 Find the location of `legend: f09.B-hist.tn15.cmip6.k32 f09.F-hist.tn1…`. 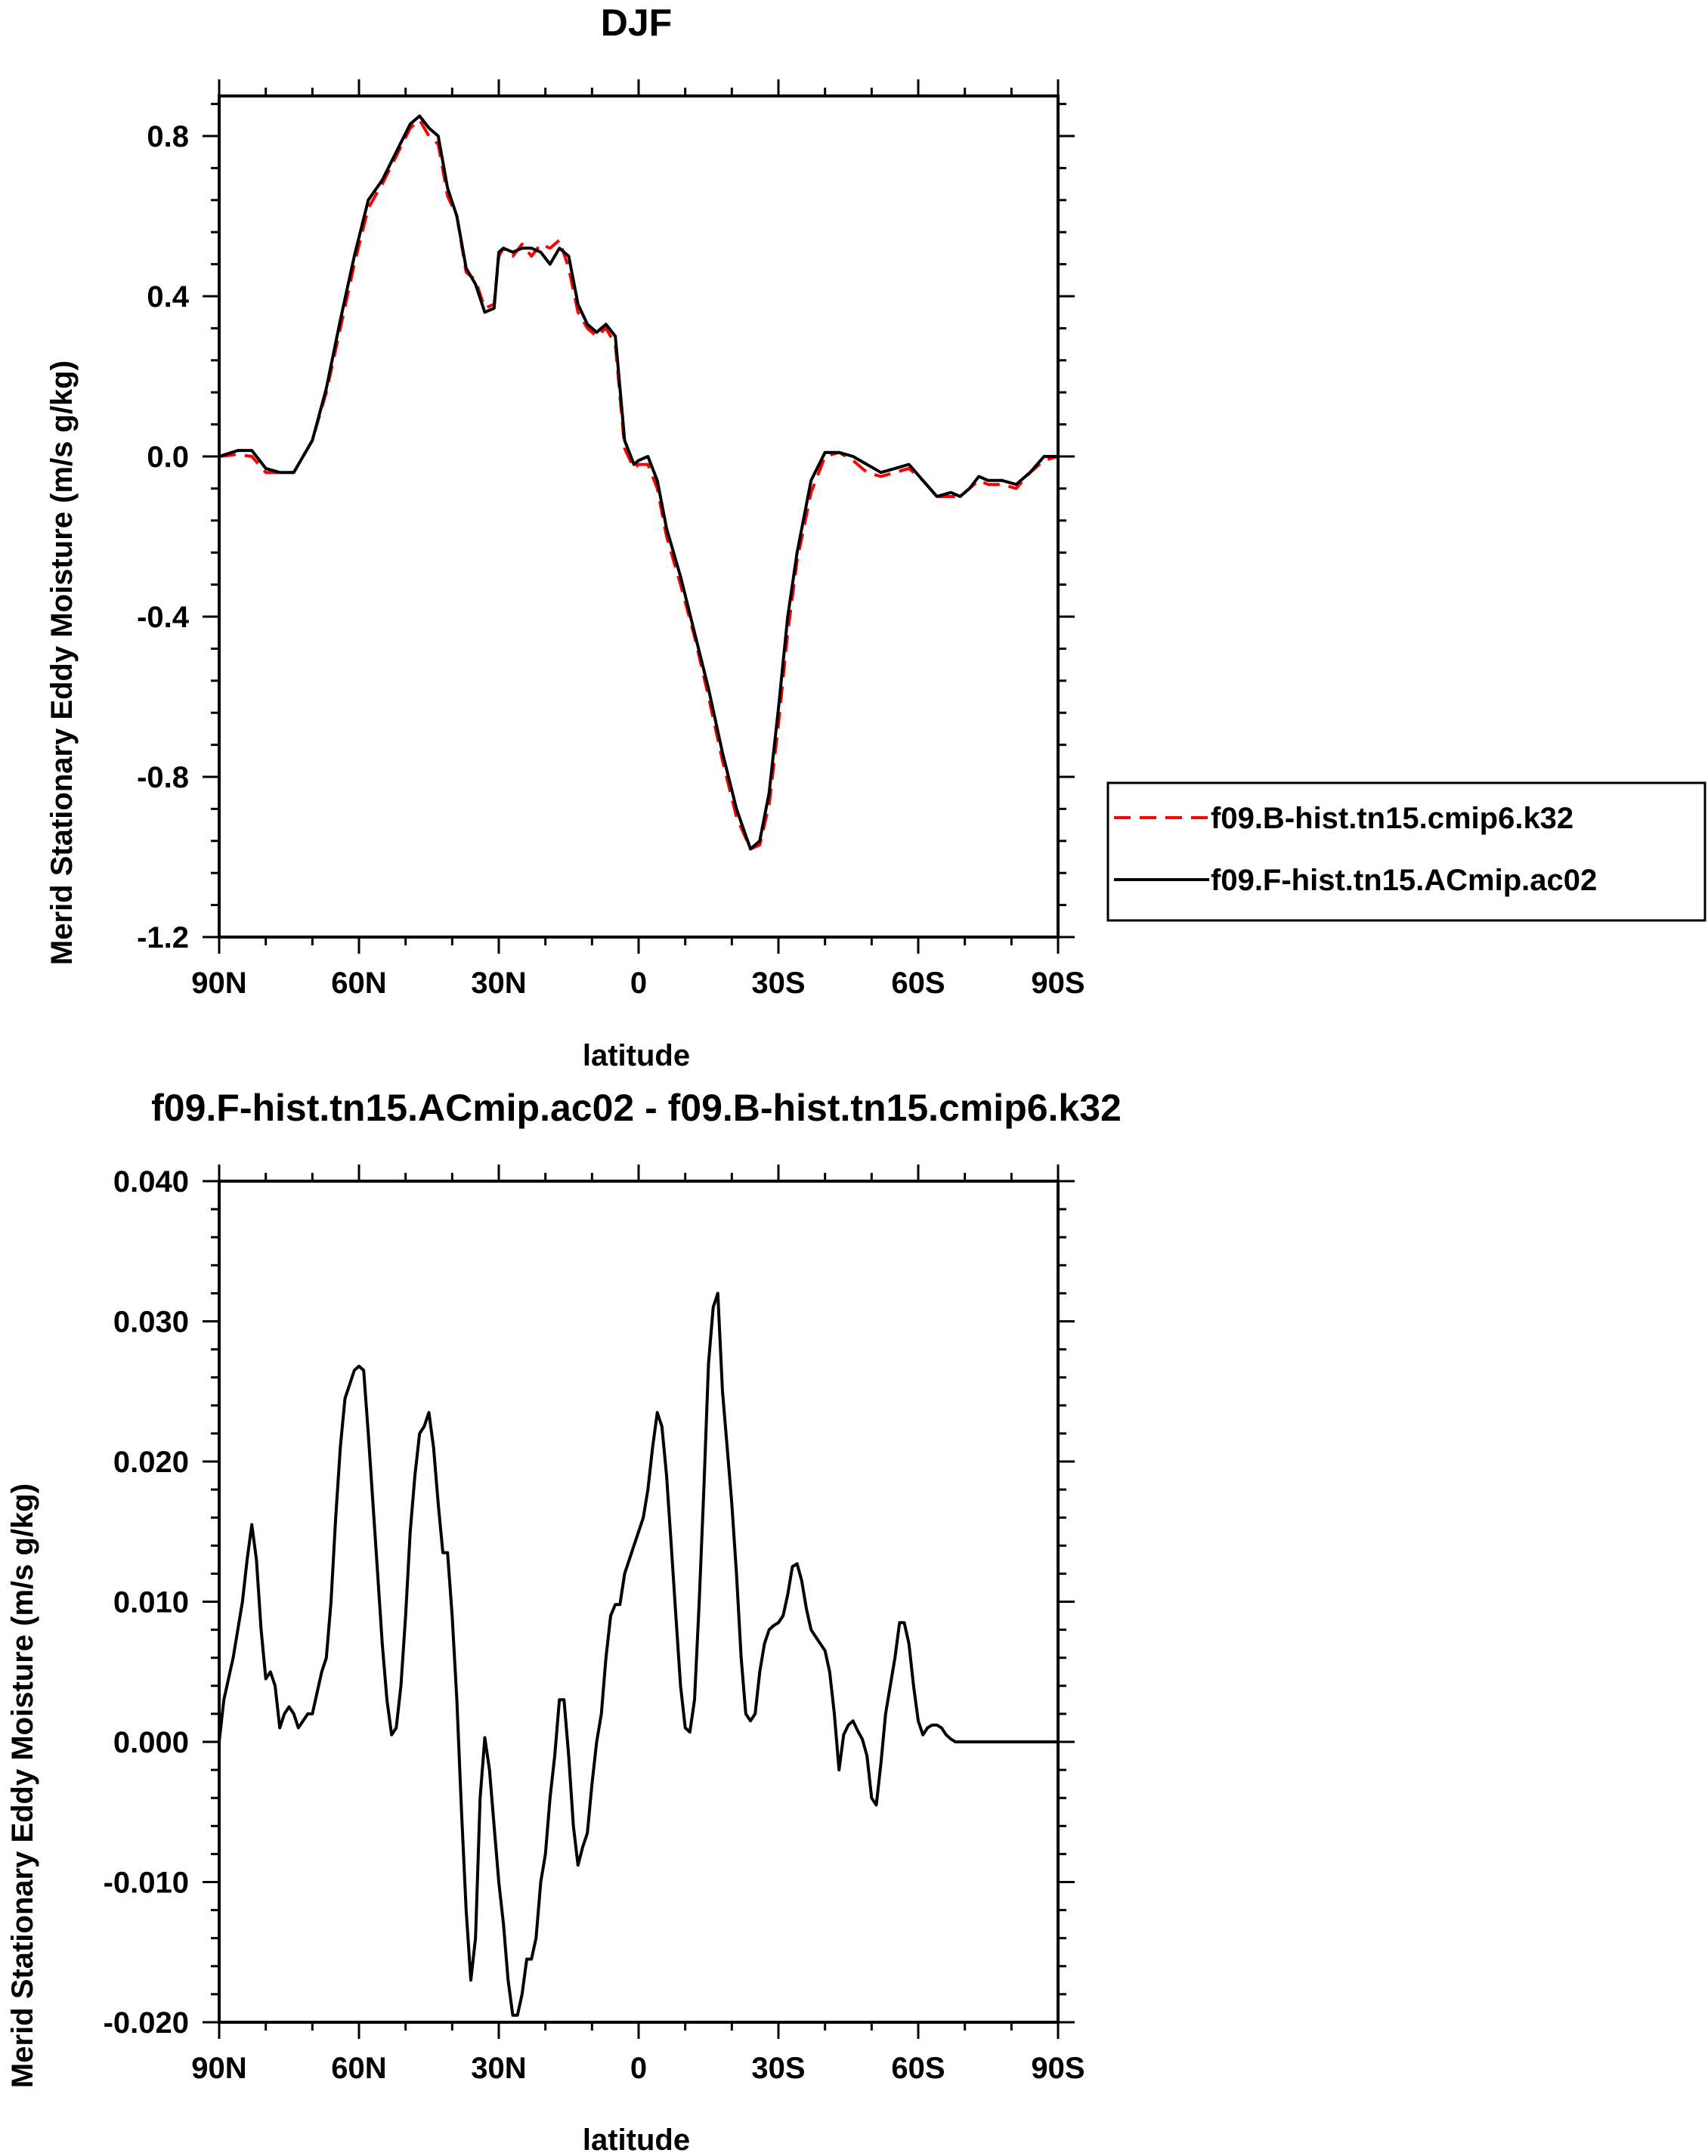

legend: f09.B-hist.tn15.cmip6.k32 f09.F-hist.tn1… is located at coordinates (1406, 851).